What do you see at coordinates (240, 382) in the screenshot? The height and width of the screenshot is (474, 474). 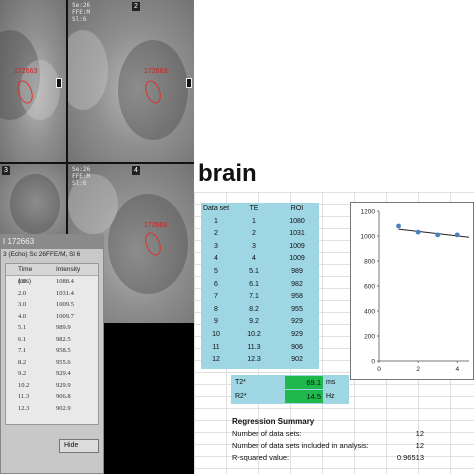 I see `t2-label: T2*` at bounding box center [240, 382].